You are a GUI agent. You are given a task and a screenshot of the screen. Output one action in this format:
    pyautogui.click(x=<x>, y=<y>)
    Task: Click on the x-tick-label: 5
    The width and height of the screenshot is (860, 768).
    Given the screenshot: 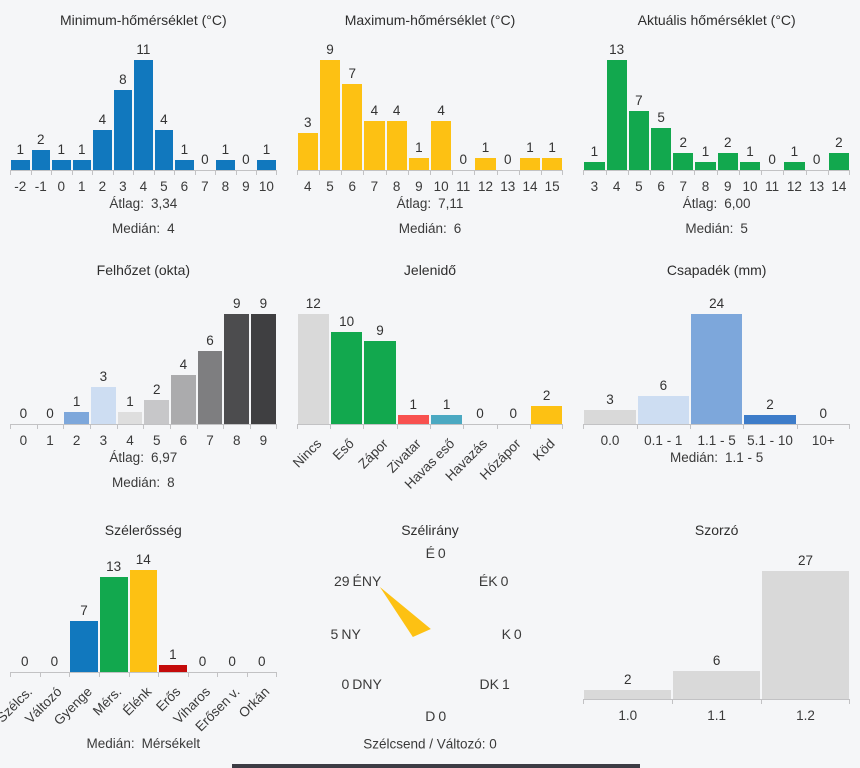 What is the action you would take?
    pyautogui.click(x=164, y=186)
    